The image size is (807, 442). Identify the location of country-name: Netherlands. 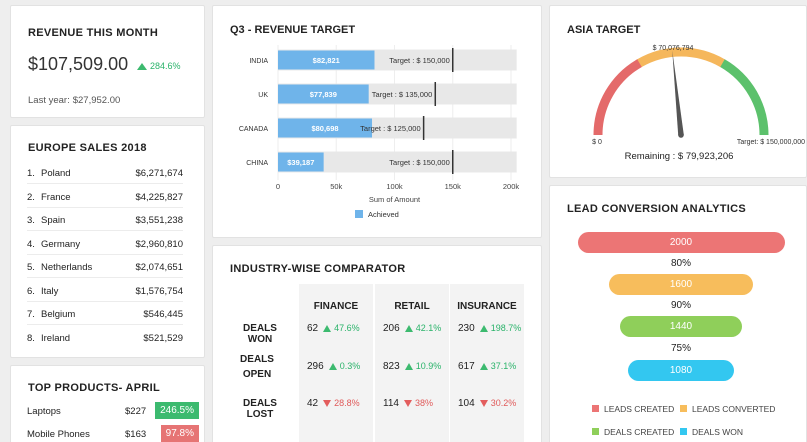
(67, 267).